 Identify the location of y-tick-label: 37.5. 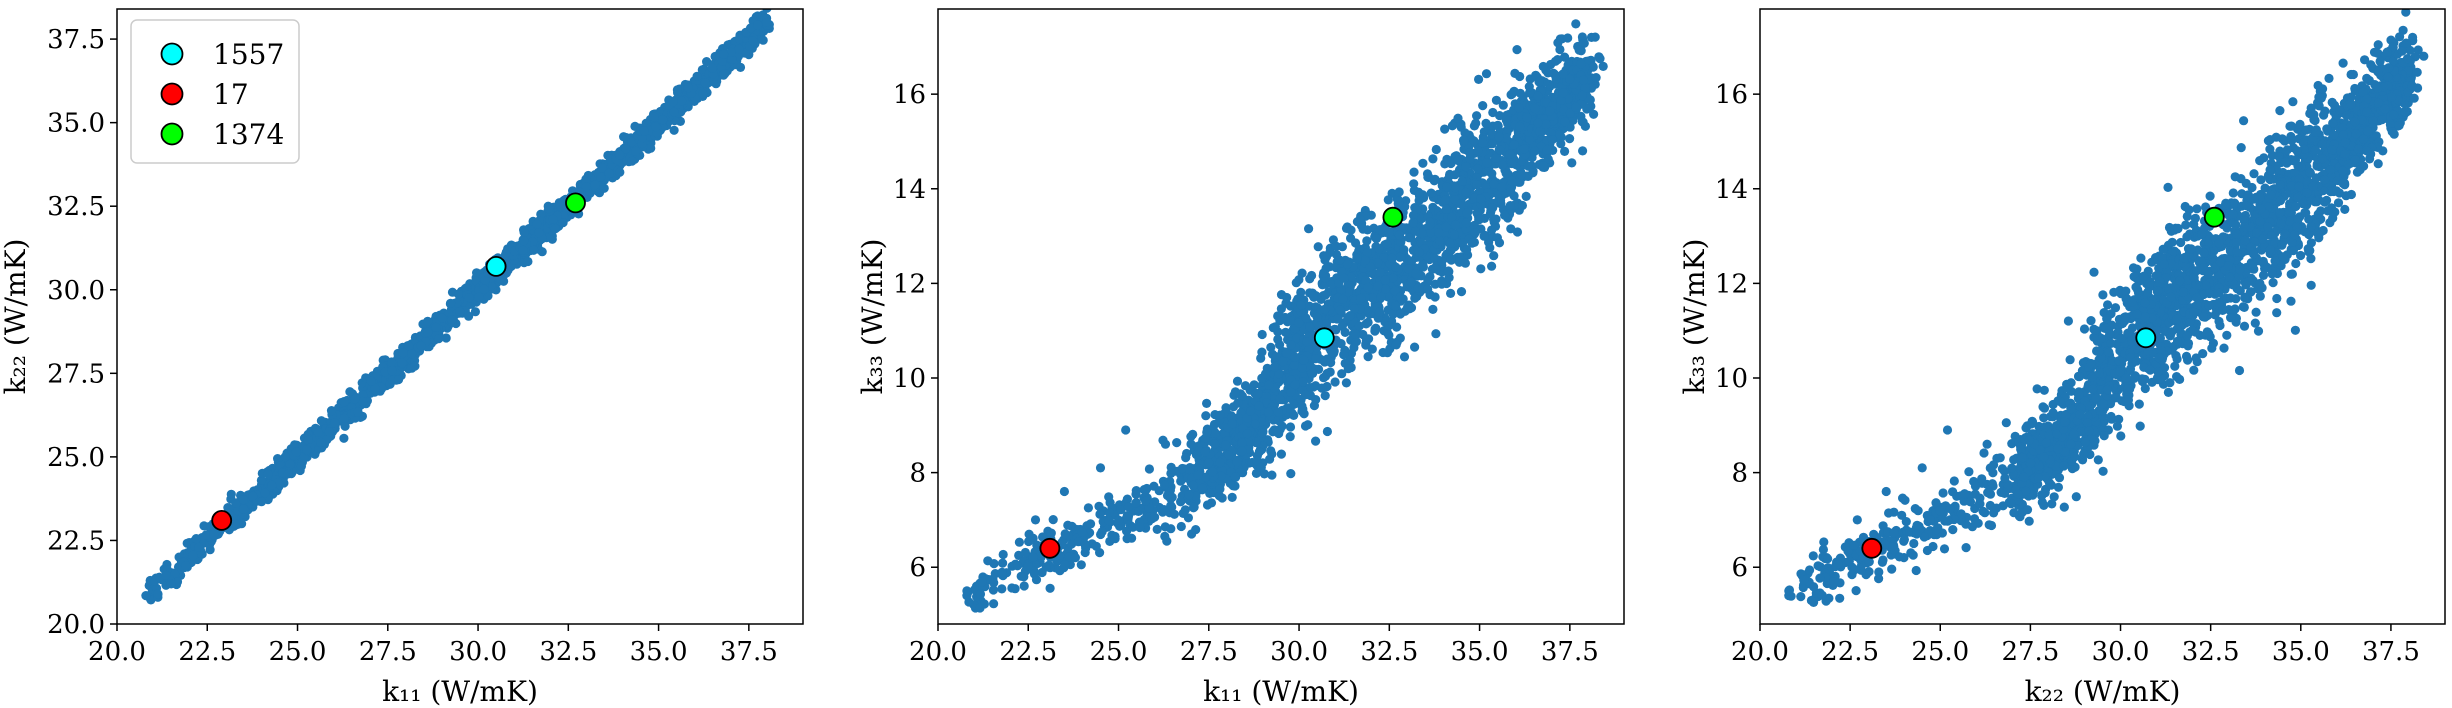
(76, 40).